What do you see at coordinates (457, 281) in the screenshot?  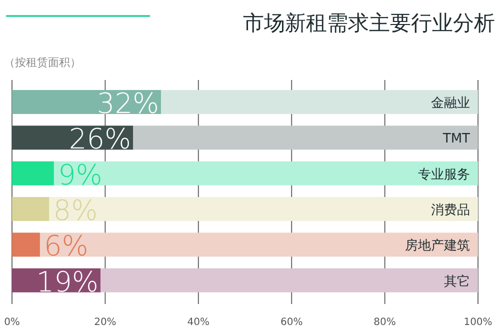 I see `y-tick-label: 其它` at bounding box center [457, 281].